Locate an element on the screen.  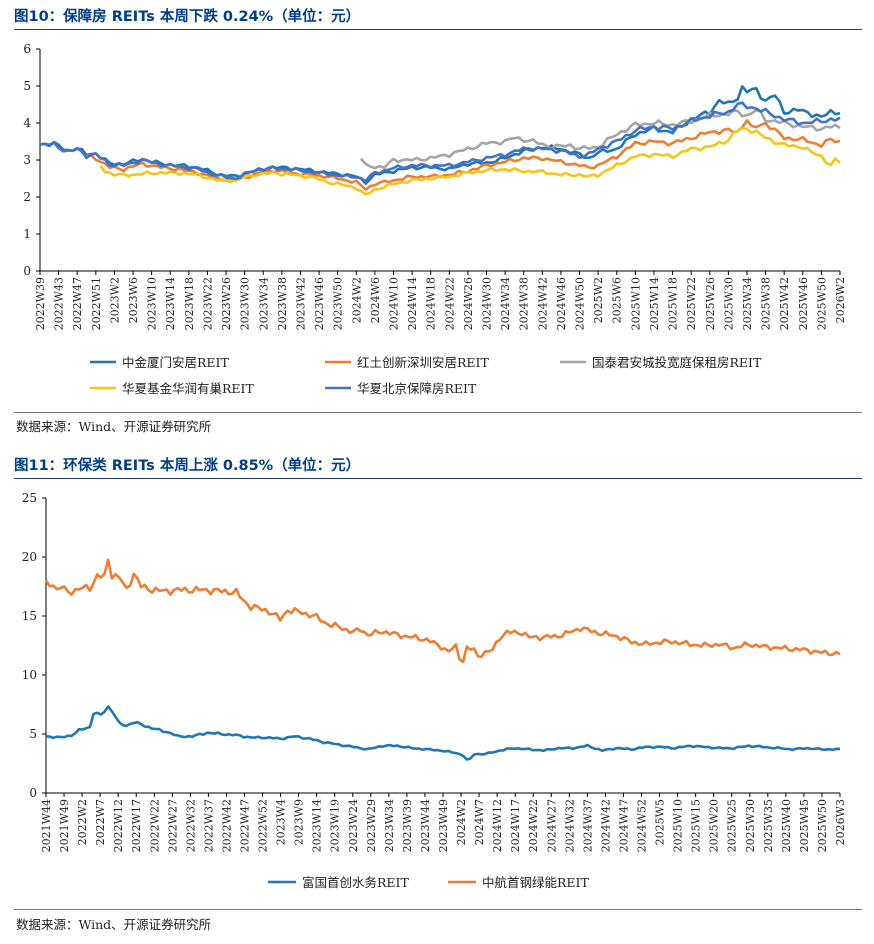
x-tick-label: 2024W14 is located at coordinates (412, 303).